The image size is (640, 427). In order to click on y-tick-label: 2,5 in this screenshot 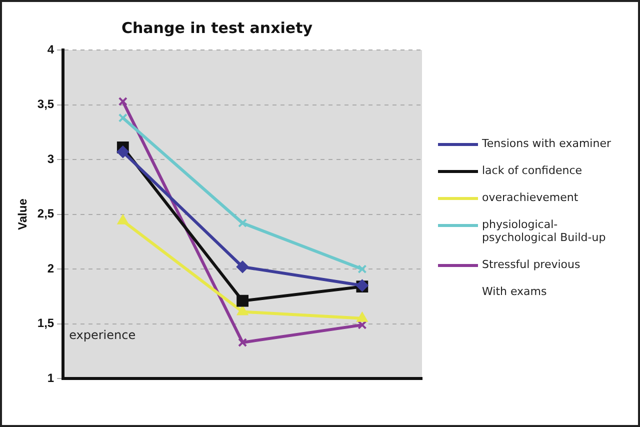, I will do `click(45, 213)`.